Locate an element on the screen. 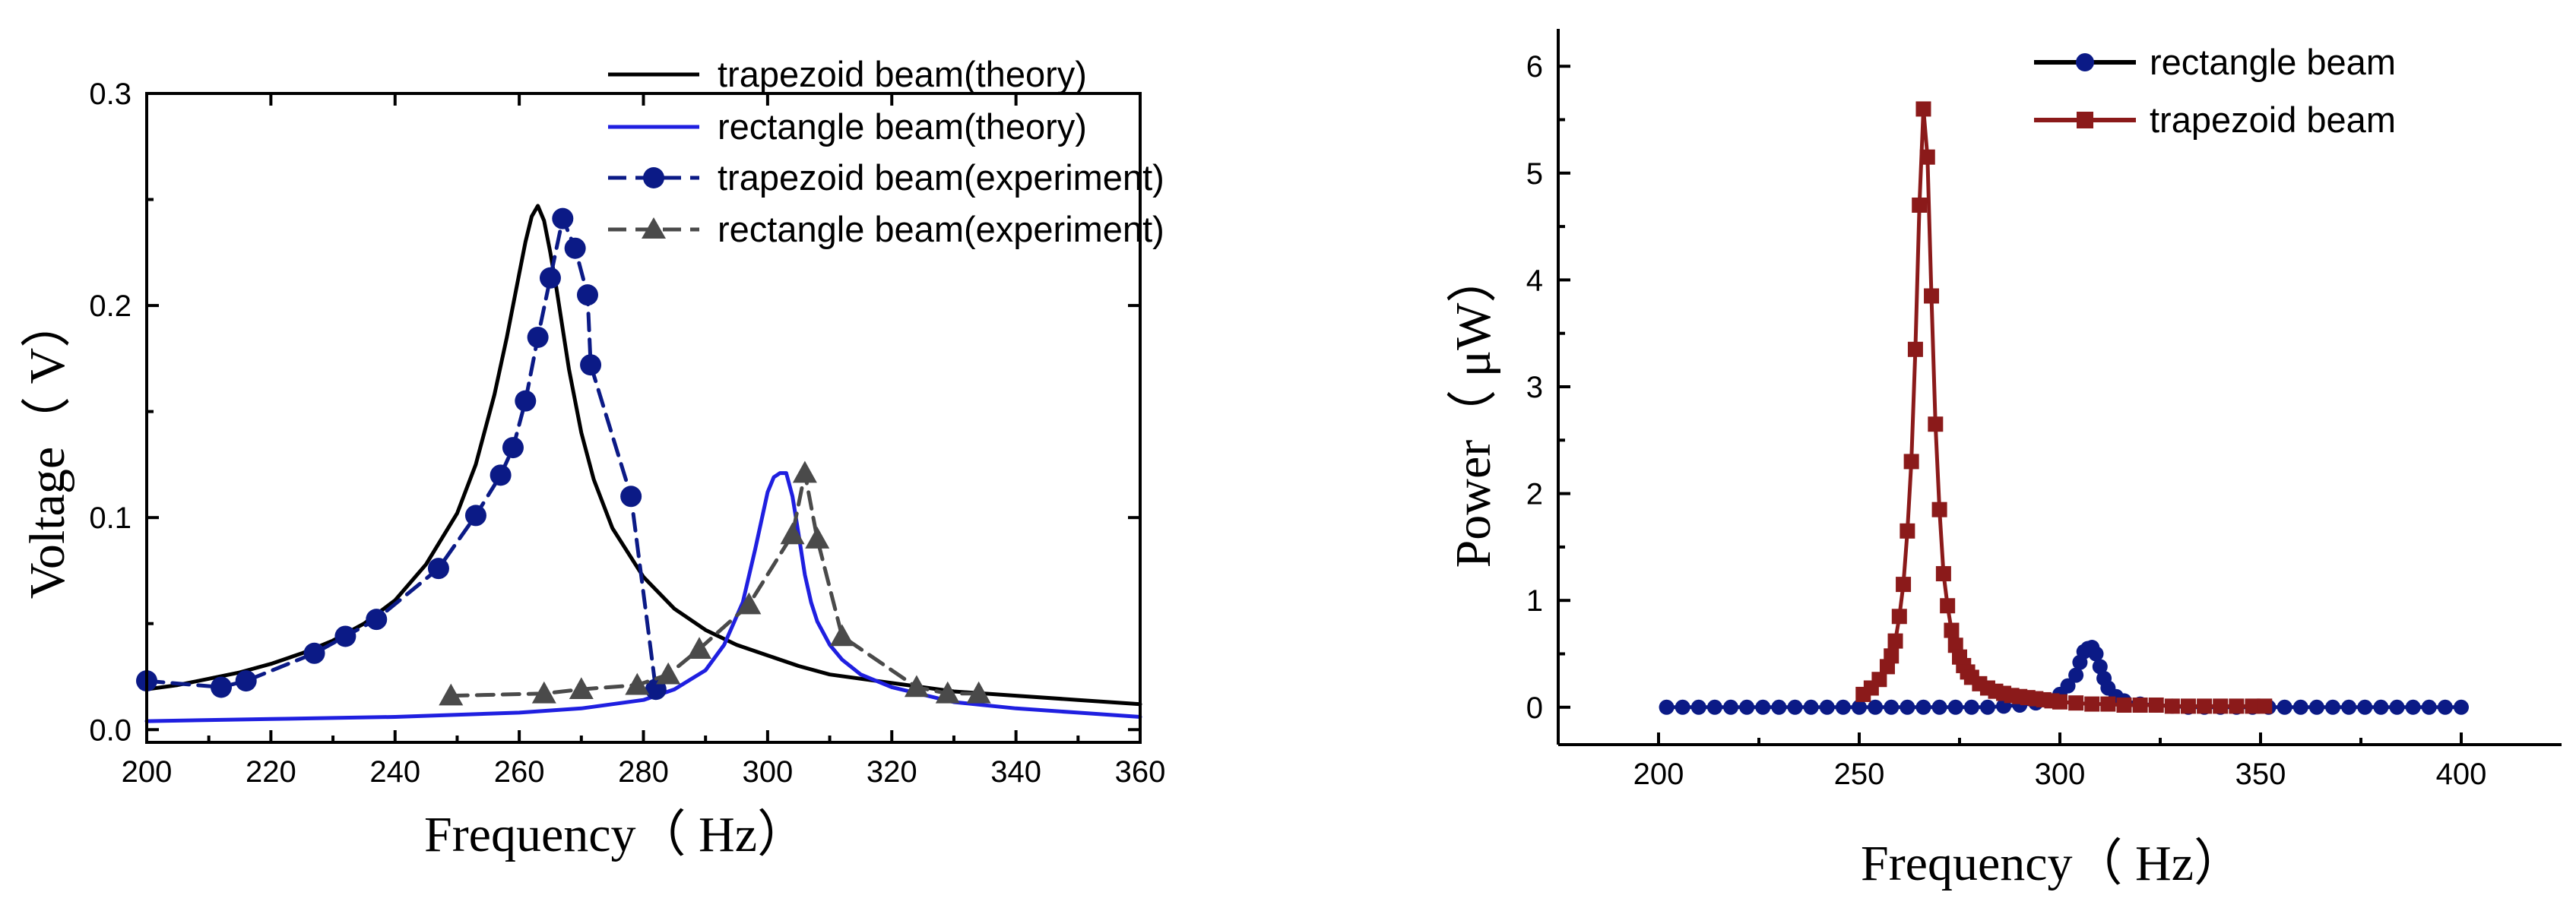  series-line-rectangle-beam-theory is located at coordinates (643, 597).